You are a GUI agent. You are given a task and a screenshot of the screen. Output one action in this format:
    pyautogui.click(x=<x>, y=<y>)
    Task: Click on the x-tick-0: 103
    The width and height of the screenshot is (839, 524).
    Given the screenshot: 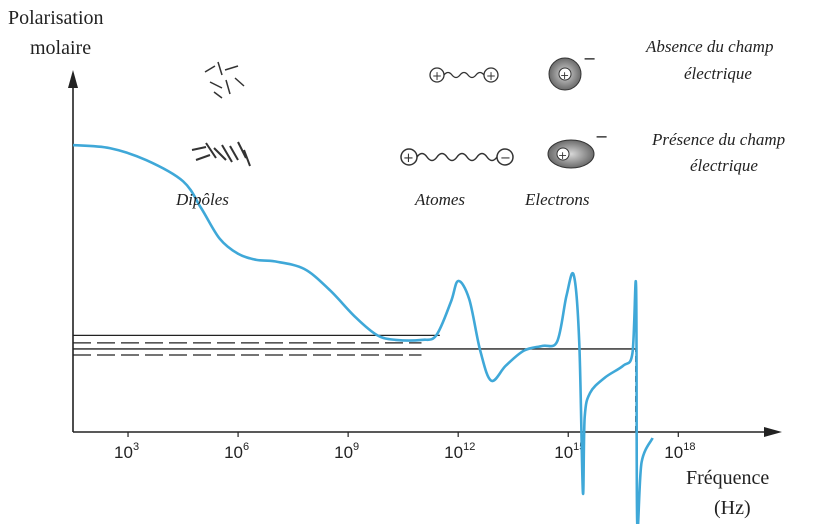 What is the action you would take?
    pyautogui.click(x=126, y=447)
    